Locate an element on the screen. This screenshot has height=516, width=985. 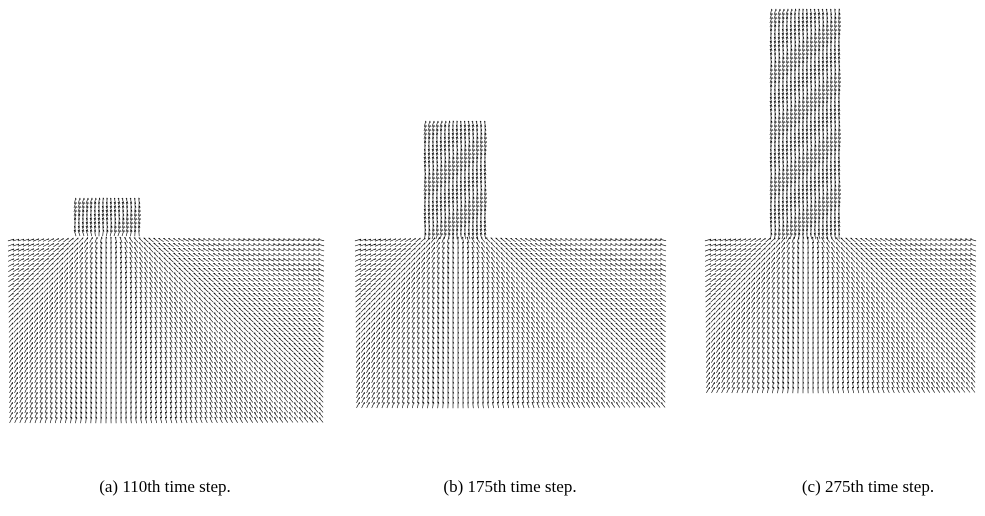
caption: (b) 175th time step. is located at coordinates (509, 486).